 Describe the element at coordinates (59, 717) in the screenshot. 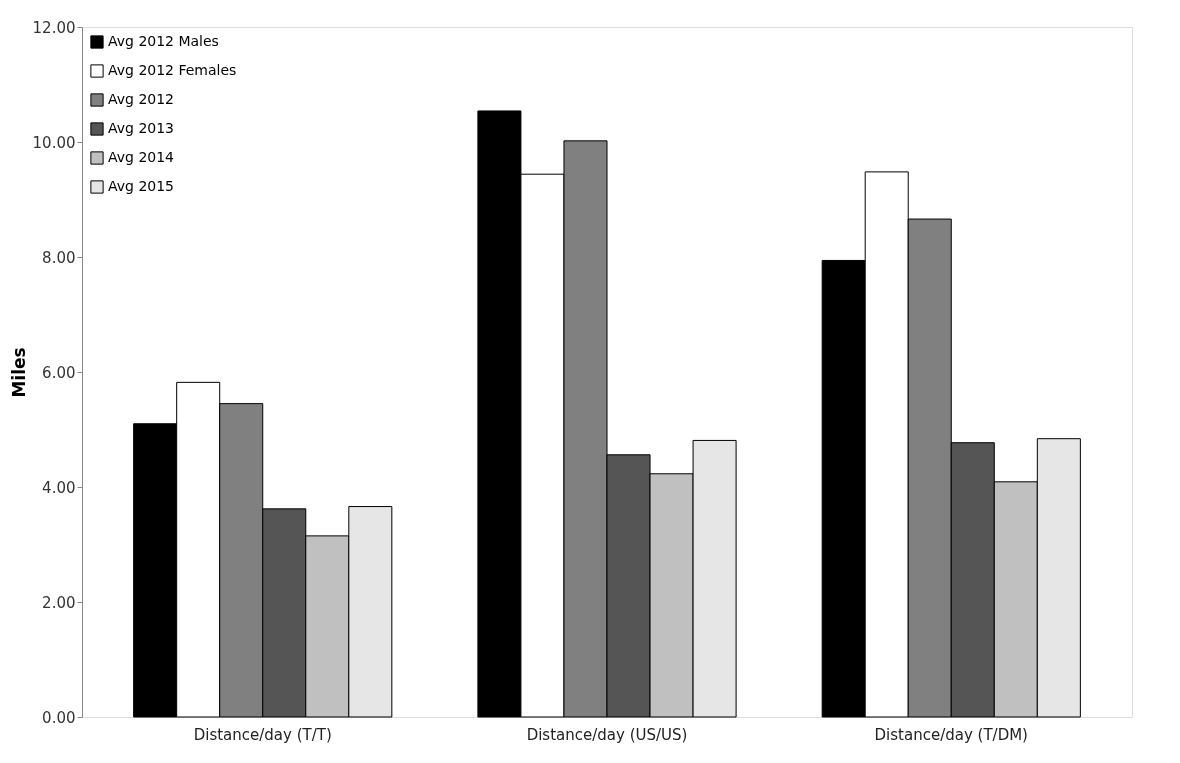

I see `y-tick-label: 0.00` at that location.